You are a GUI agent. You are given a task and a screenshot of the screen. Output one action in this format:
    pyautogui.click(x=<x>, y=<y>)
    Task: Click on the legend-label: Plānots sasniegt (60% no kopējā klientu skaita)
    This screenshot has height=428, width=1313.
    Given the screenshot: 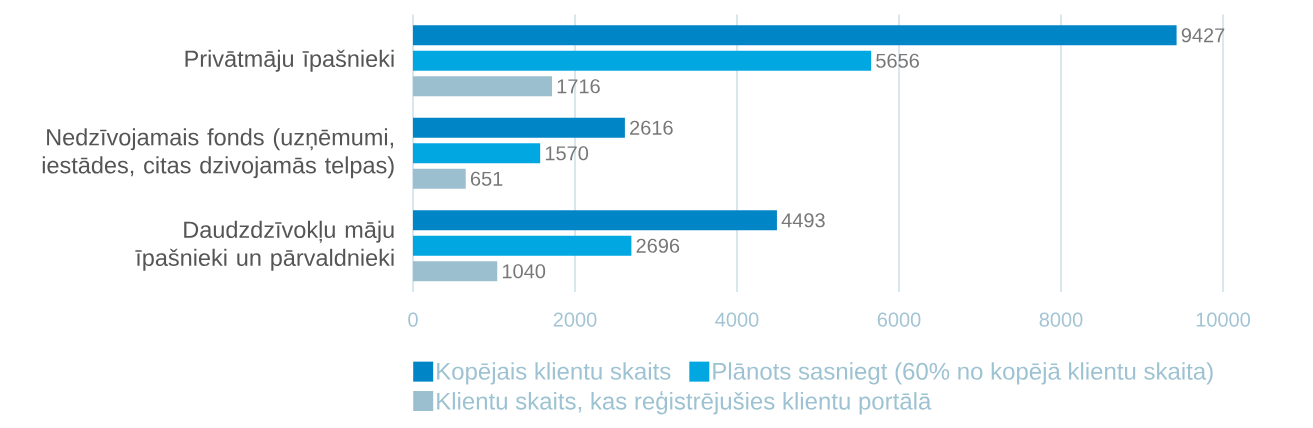 What is the action you would take?
    pyautogui.click(x=963, y=373)
    